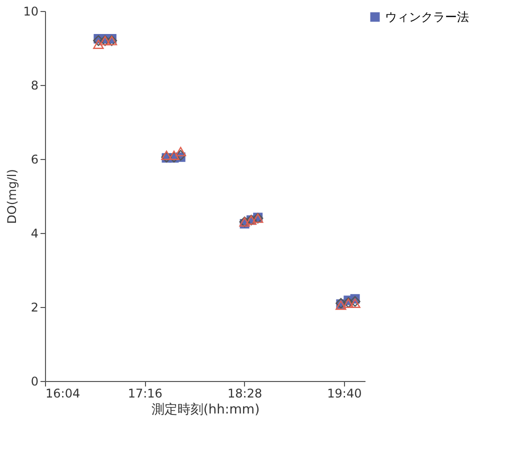 The height and width of the screenshot is (468, 511). Describe the element at coordinates (205, 410) in the screenshot. I see `x-axis-title: 測定時刻(hh:mm)` at that location.